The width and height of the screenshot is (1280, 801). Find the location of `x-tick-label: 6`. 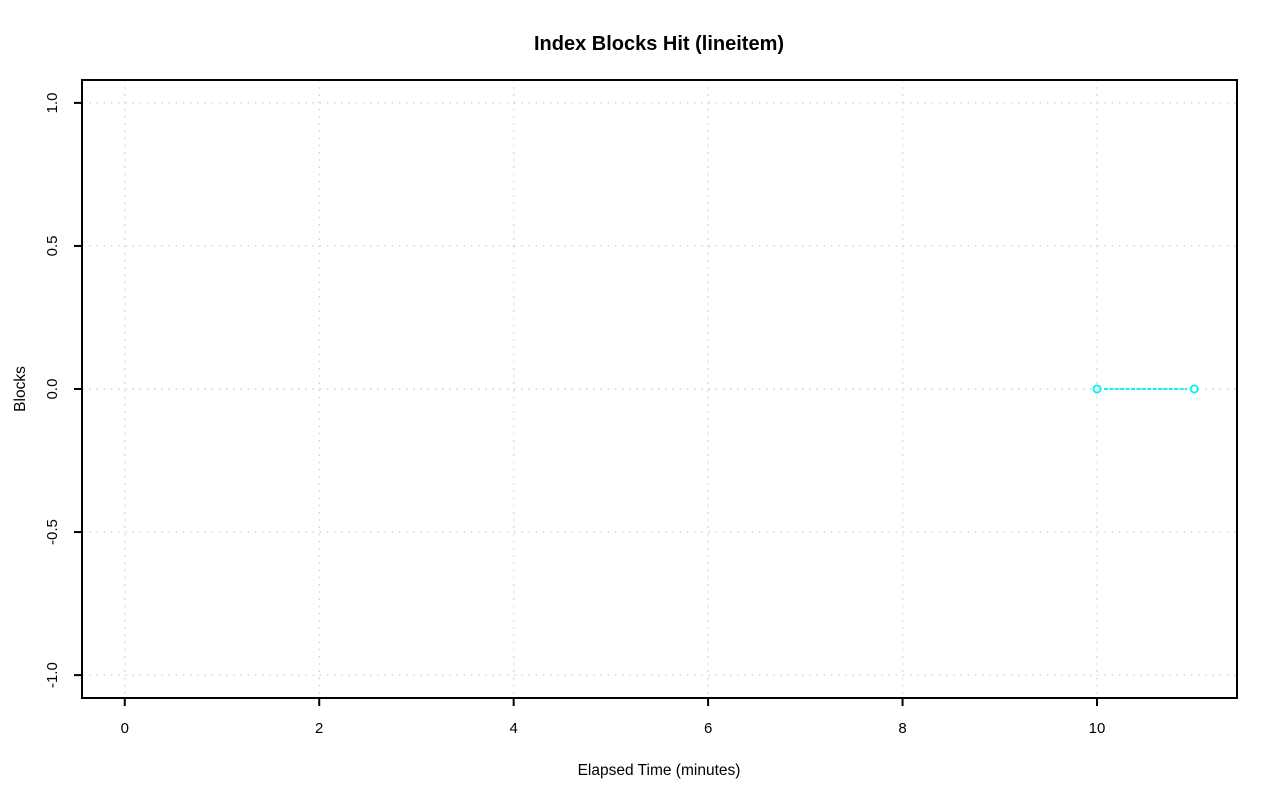

x-tick-label: 6 is located at coordinates (708, 728).